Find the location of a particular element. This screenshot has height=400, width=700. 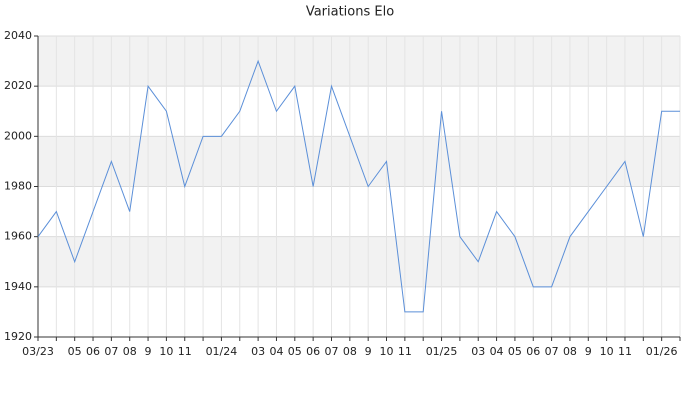

x-tick-label: 03/23 is located at coordinates (38, 351).